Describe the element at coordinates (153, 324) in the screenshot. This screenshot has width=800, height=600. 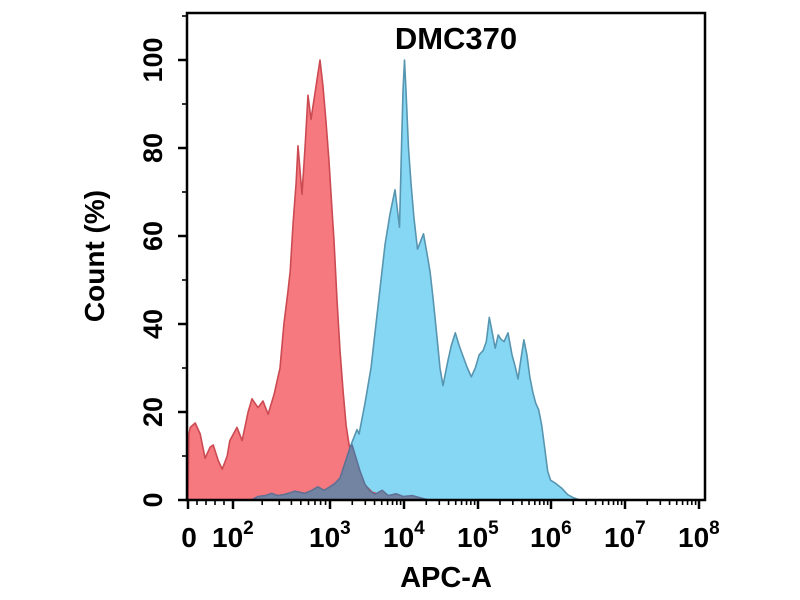
I see `y-tick-label: 40` at that location.